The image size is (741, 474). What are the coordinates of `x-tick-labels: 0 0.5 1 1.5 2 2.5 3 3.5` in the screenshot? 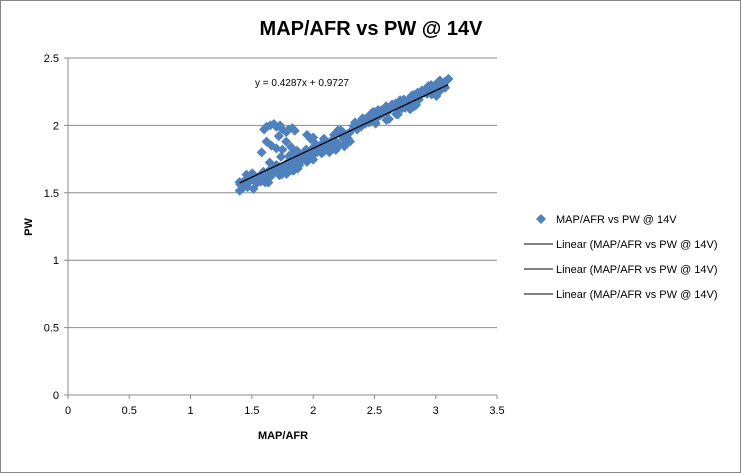 It's located at (285, 411).